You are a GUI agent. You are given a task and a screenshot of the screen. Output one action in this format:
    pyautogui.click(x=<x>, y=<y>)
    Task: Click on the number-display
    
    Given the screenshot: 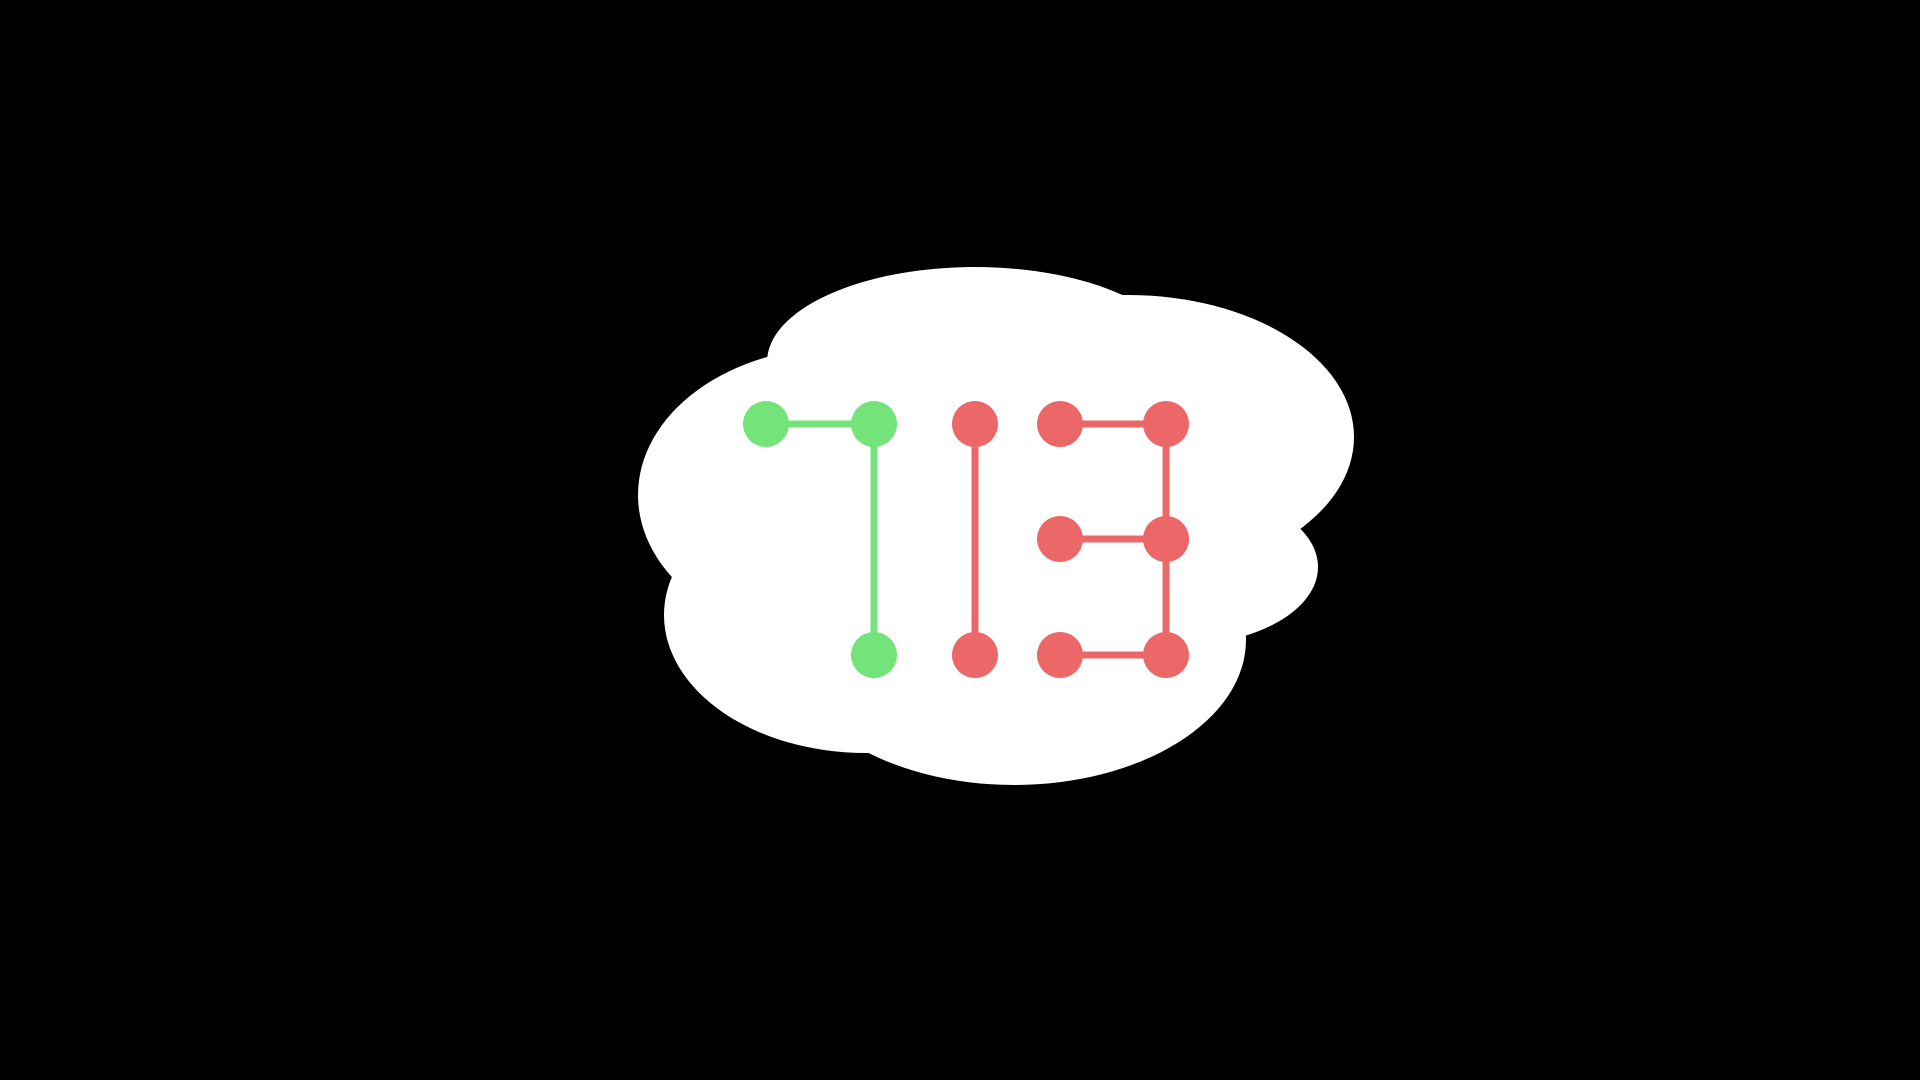 What is the action you would take?
    pyautogui.click(x=966, y=539)
    